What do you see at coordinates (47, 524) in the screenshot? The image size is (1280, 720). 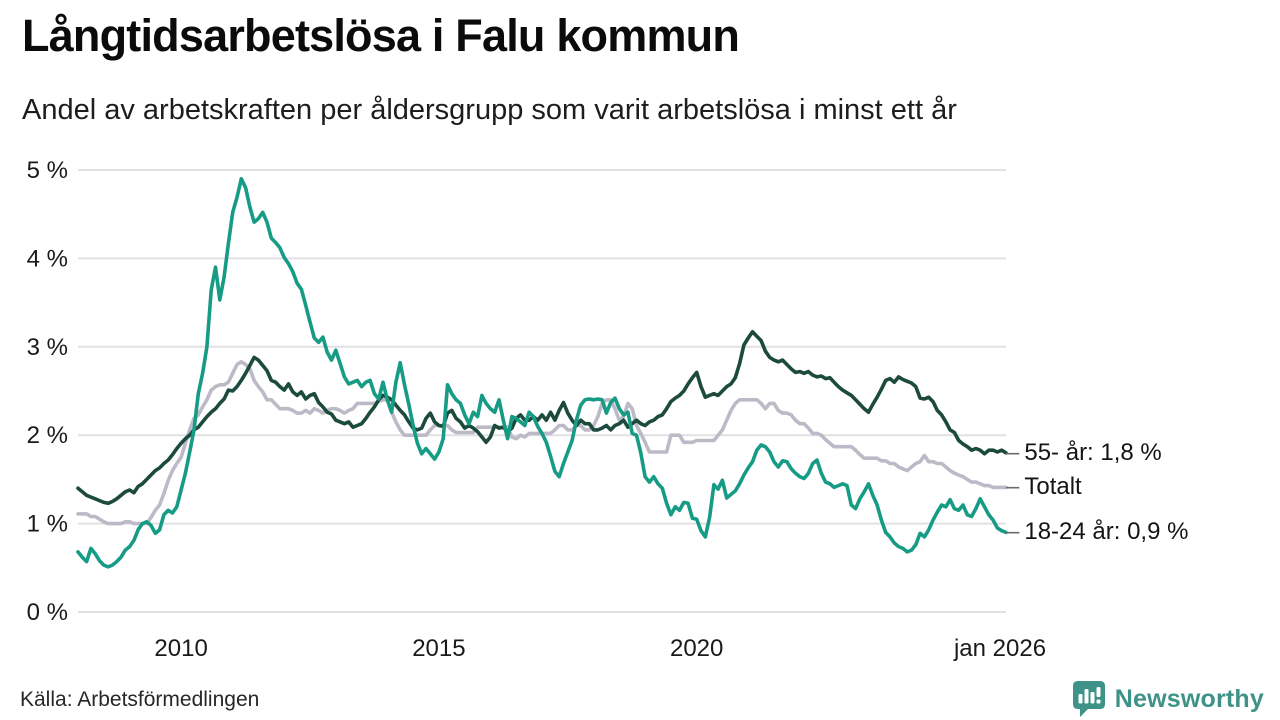 I see `y-tick-label: 1 %` at bounding box center [47, 524].